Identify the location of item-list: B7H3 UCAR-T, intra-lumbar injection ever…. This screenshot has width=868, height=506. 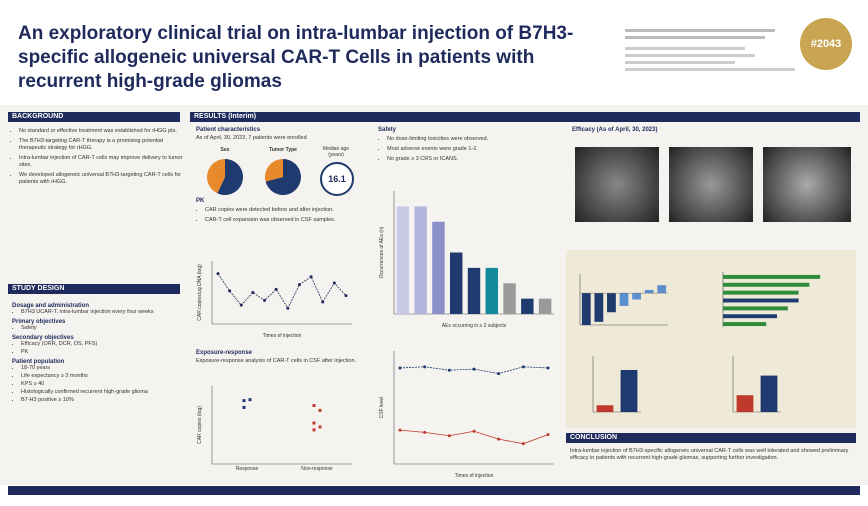
(94, 312).